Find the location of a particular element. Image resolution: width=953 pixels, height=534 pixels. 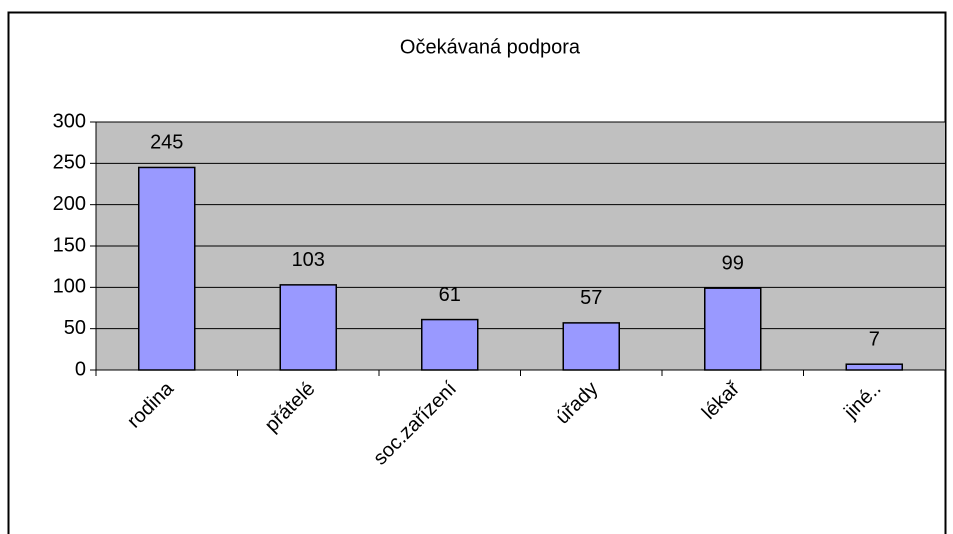

y-tick-label: 300 is located at coordinates (69, 121).